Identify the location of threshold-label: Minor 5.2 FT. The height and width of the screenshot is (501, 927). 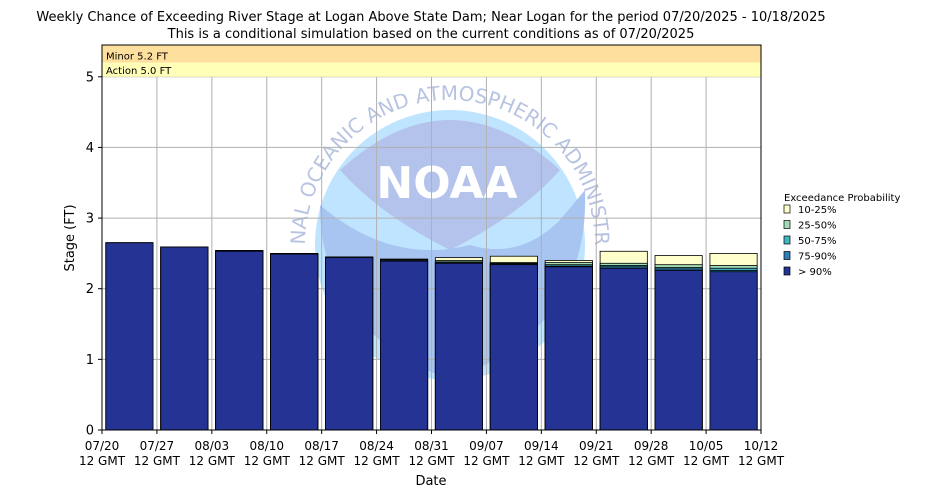
(137, 57).